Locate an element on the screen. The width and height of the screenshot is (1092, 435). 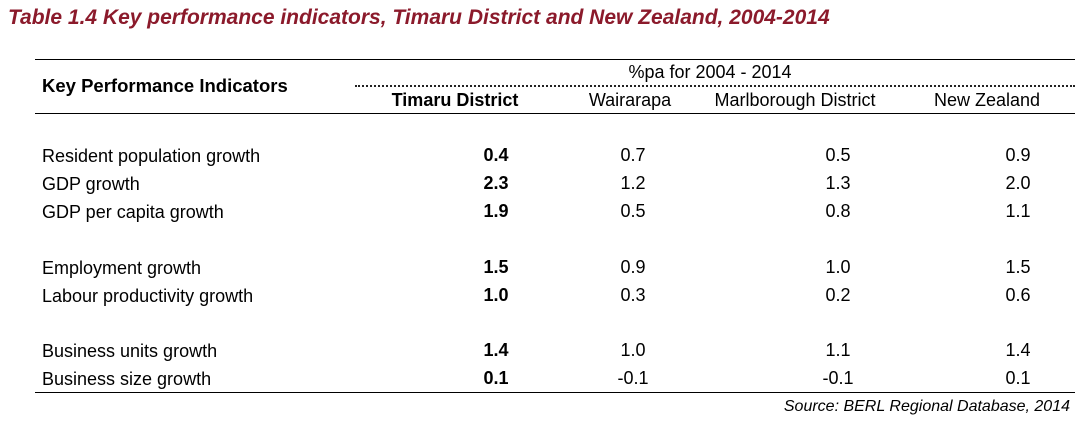
cell-marlborough: 1.0 is located at coordinates (838, 267).